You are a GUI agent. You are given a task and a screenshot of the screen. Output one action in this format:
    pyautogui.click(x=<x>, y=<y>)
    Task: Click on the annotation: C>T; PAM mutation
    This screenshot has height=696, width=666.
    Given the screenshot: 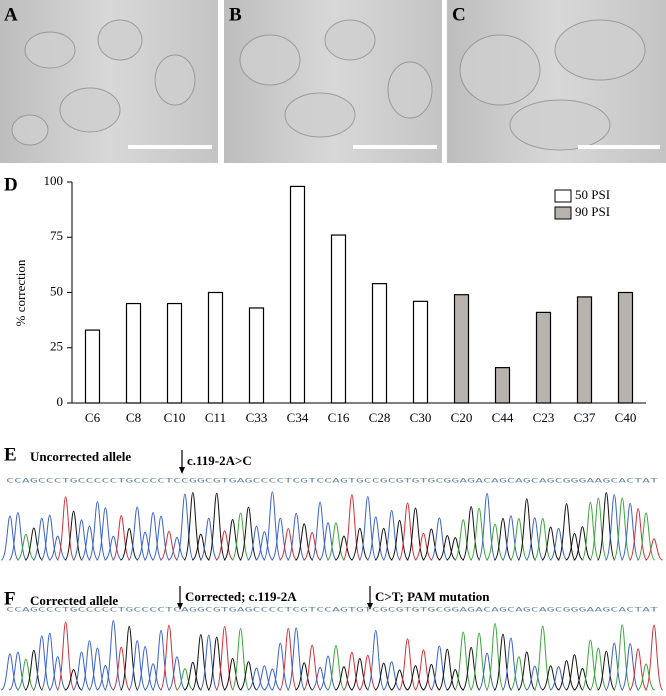 What is the action you would take?
    pyautogui.click(x=432, y=596)
    